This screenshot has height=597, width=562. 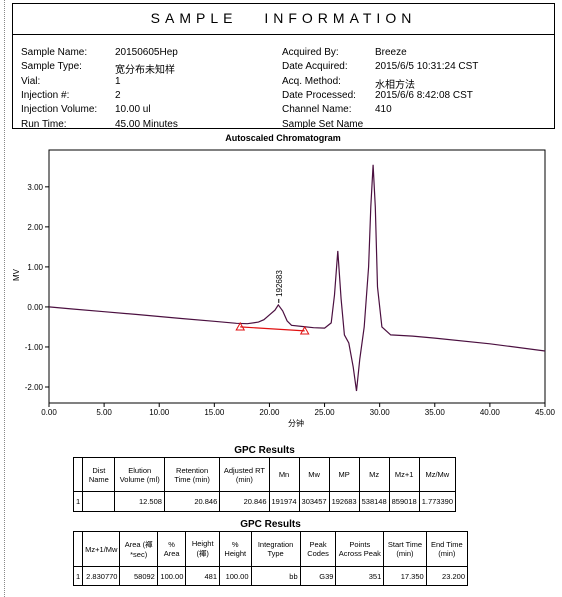 What do you see at coordinates (437, 474) in the screenshot?
I see `header-cell: Mz/Mw` at bounding box center [437, 474].